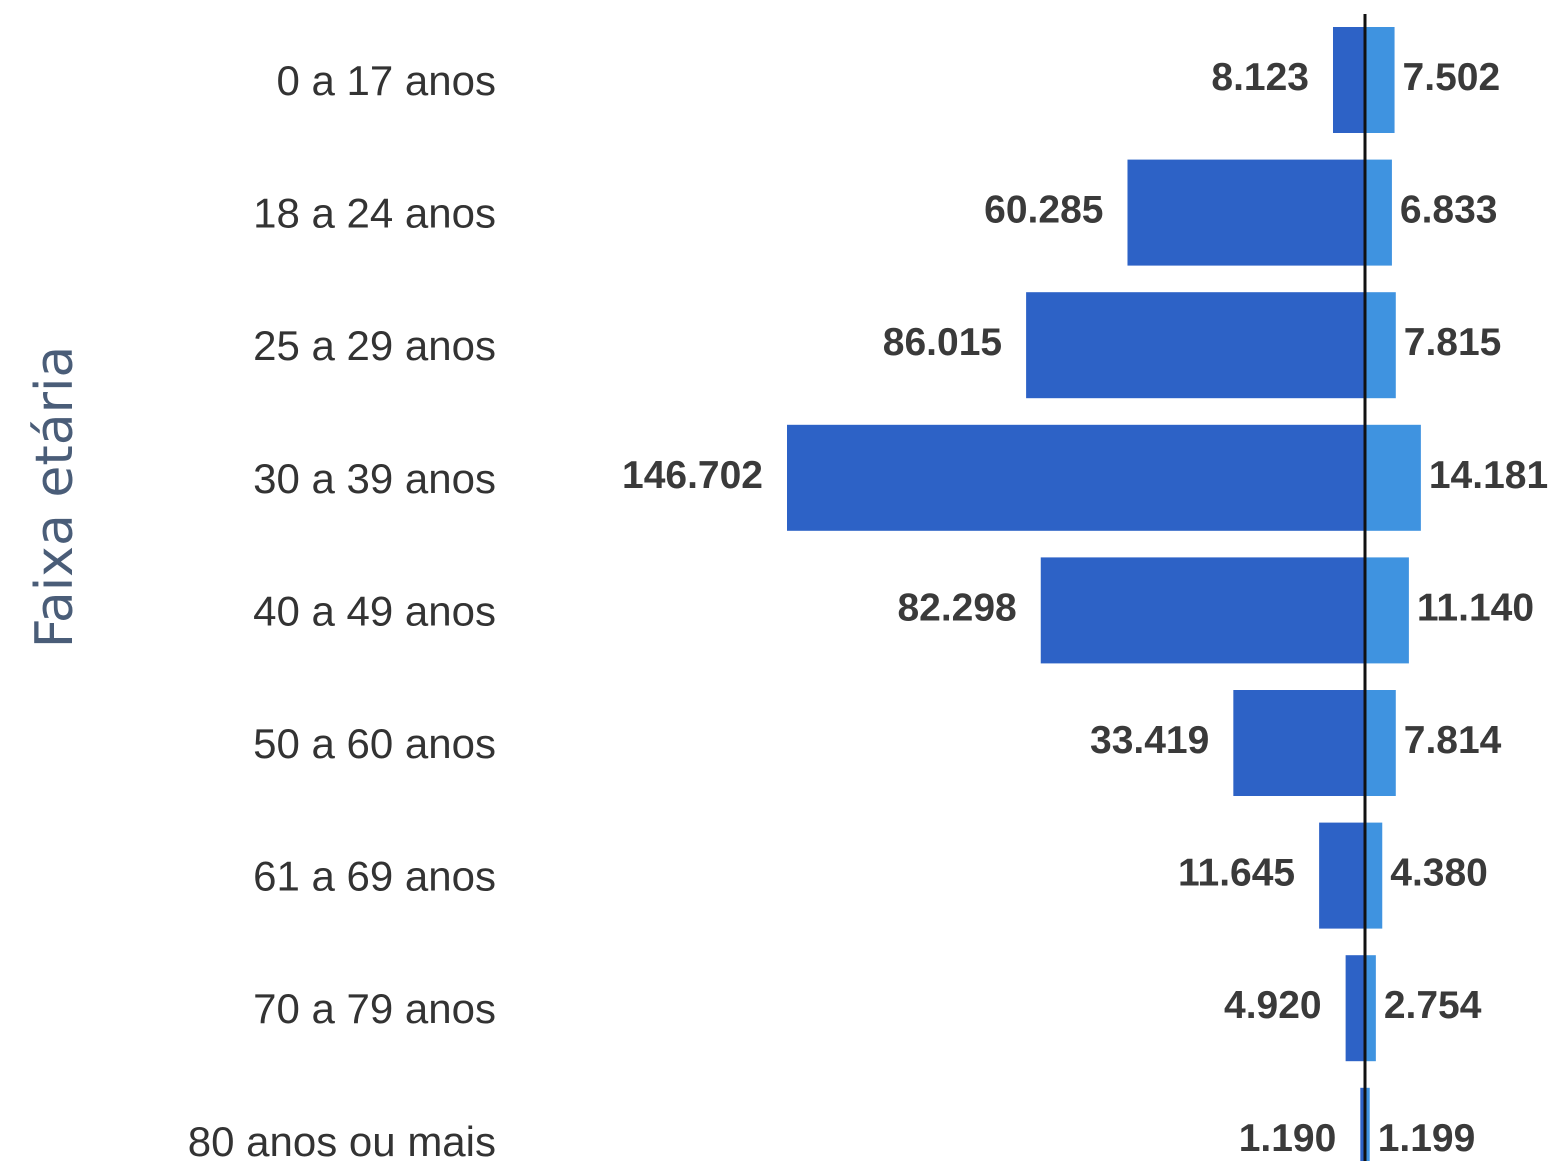  What do you see at coordinates (386, 80) in the screenshot?
I see `category-label: 0 a 17 anos` at bounding box center [386, 80].